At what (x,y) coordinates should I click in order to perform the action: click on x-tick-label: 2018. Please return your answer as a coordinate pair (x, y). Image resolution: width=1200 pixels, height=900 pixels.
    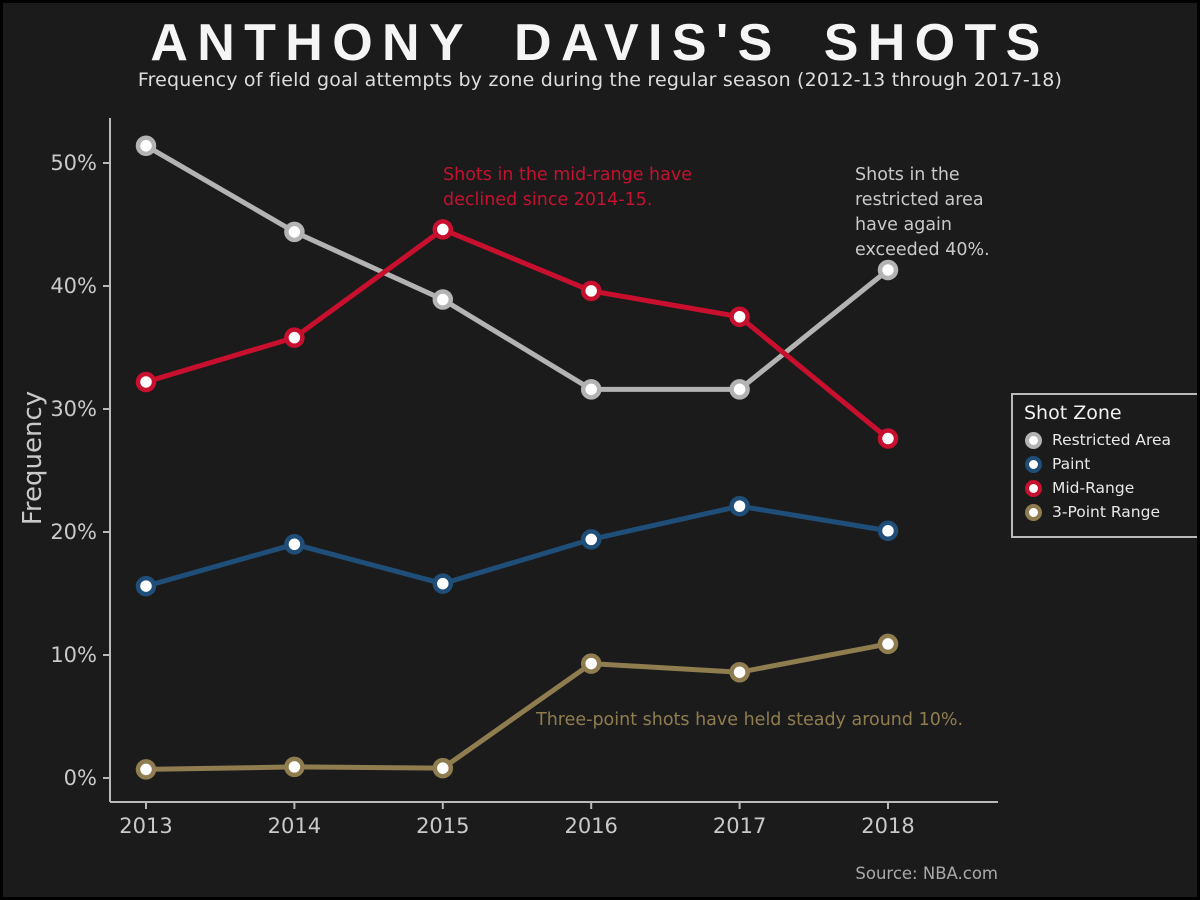
    Looking at the image, I should click on (887, 826).